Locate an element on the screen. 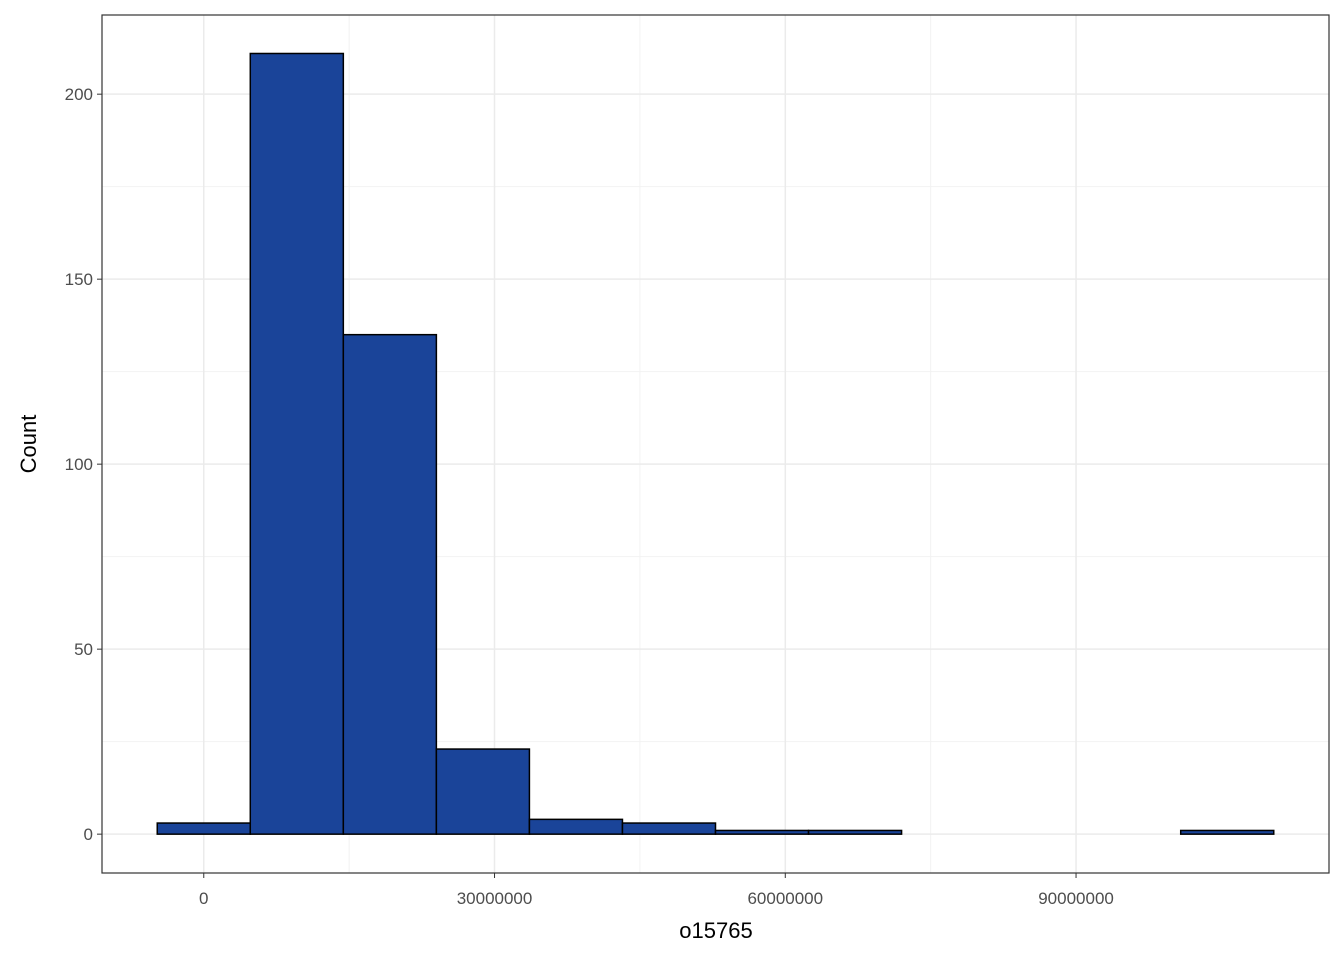 Image resolution: width=1344 pixels, height=960 pixels. y-tick-label: 200 is located at coordinates (79, 94).